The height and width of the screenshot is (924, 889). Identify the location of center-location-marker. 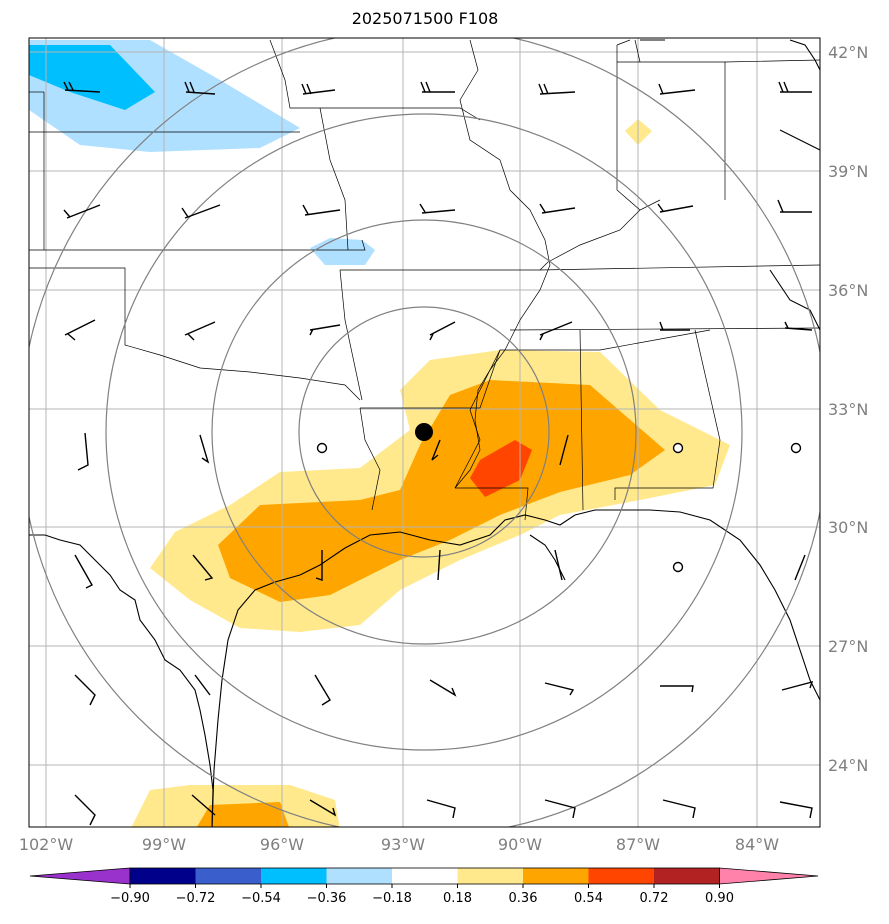
(424, 432).